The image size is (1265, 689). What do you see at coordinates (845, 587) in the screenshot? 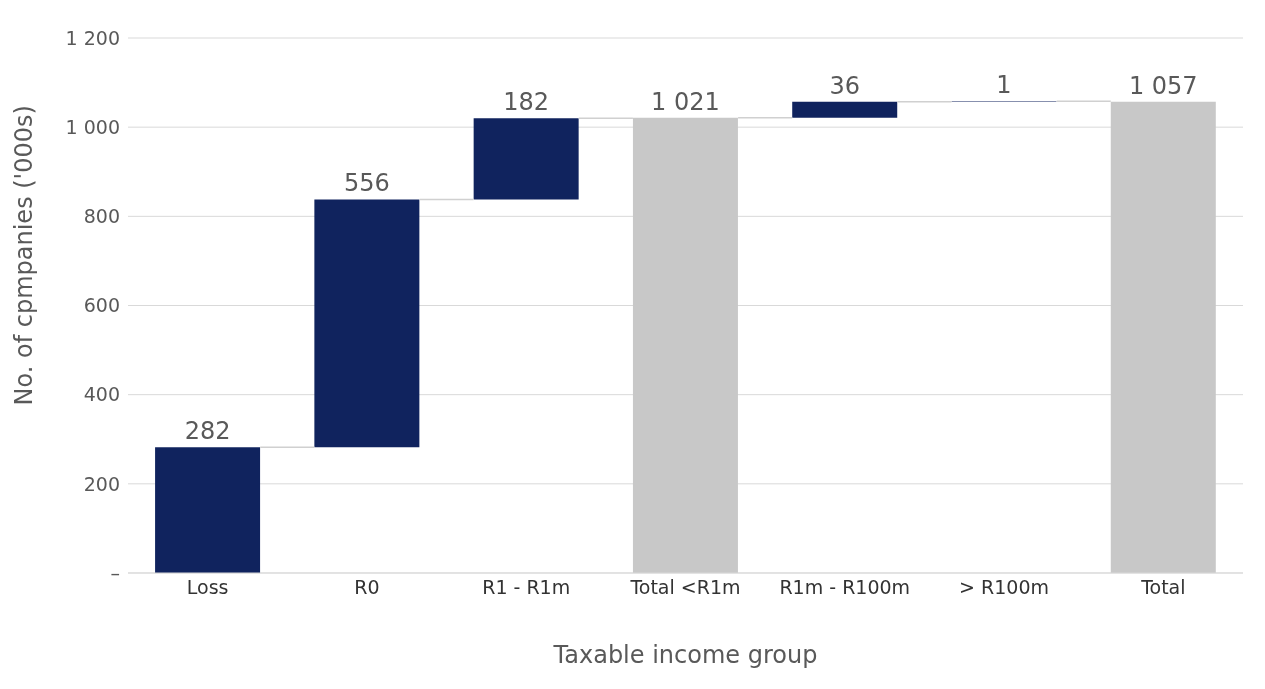
I see `x-tick-label: R1m - R100m` at bounding box center [845, 587].